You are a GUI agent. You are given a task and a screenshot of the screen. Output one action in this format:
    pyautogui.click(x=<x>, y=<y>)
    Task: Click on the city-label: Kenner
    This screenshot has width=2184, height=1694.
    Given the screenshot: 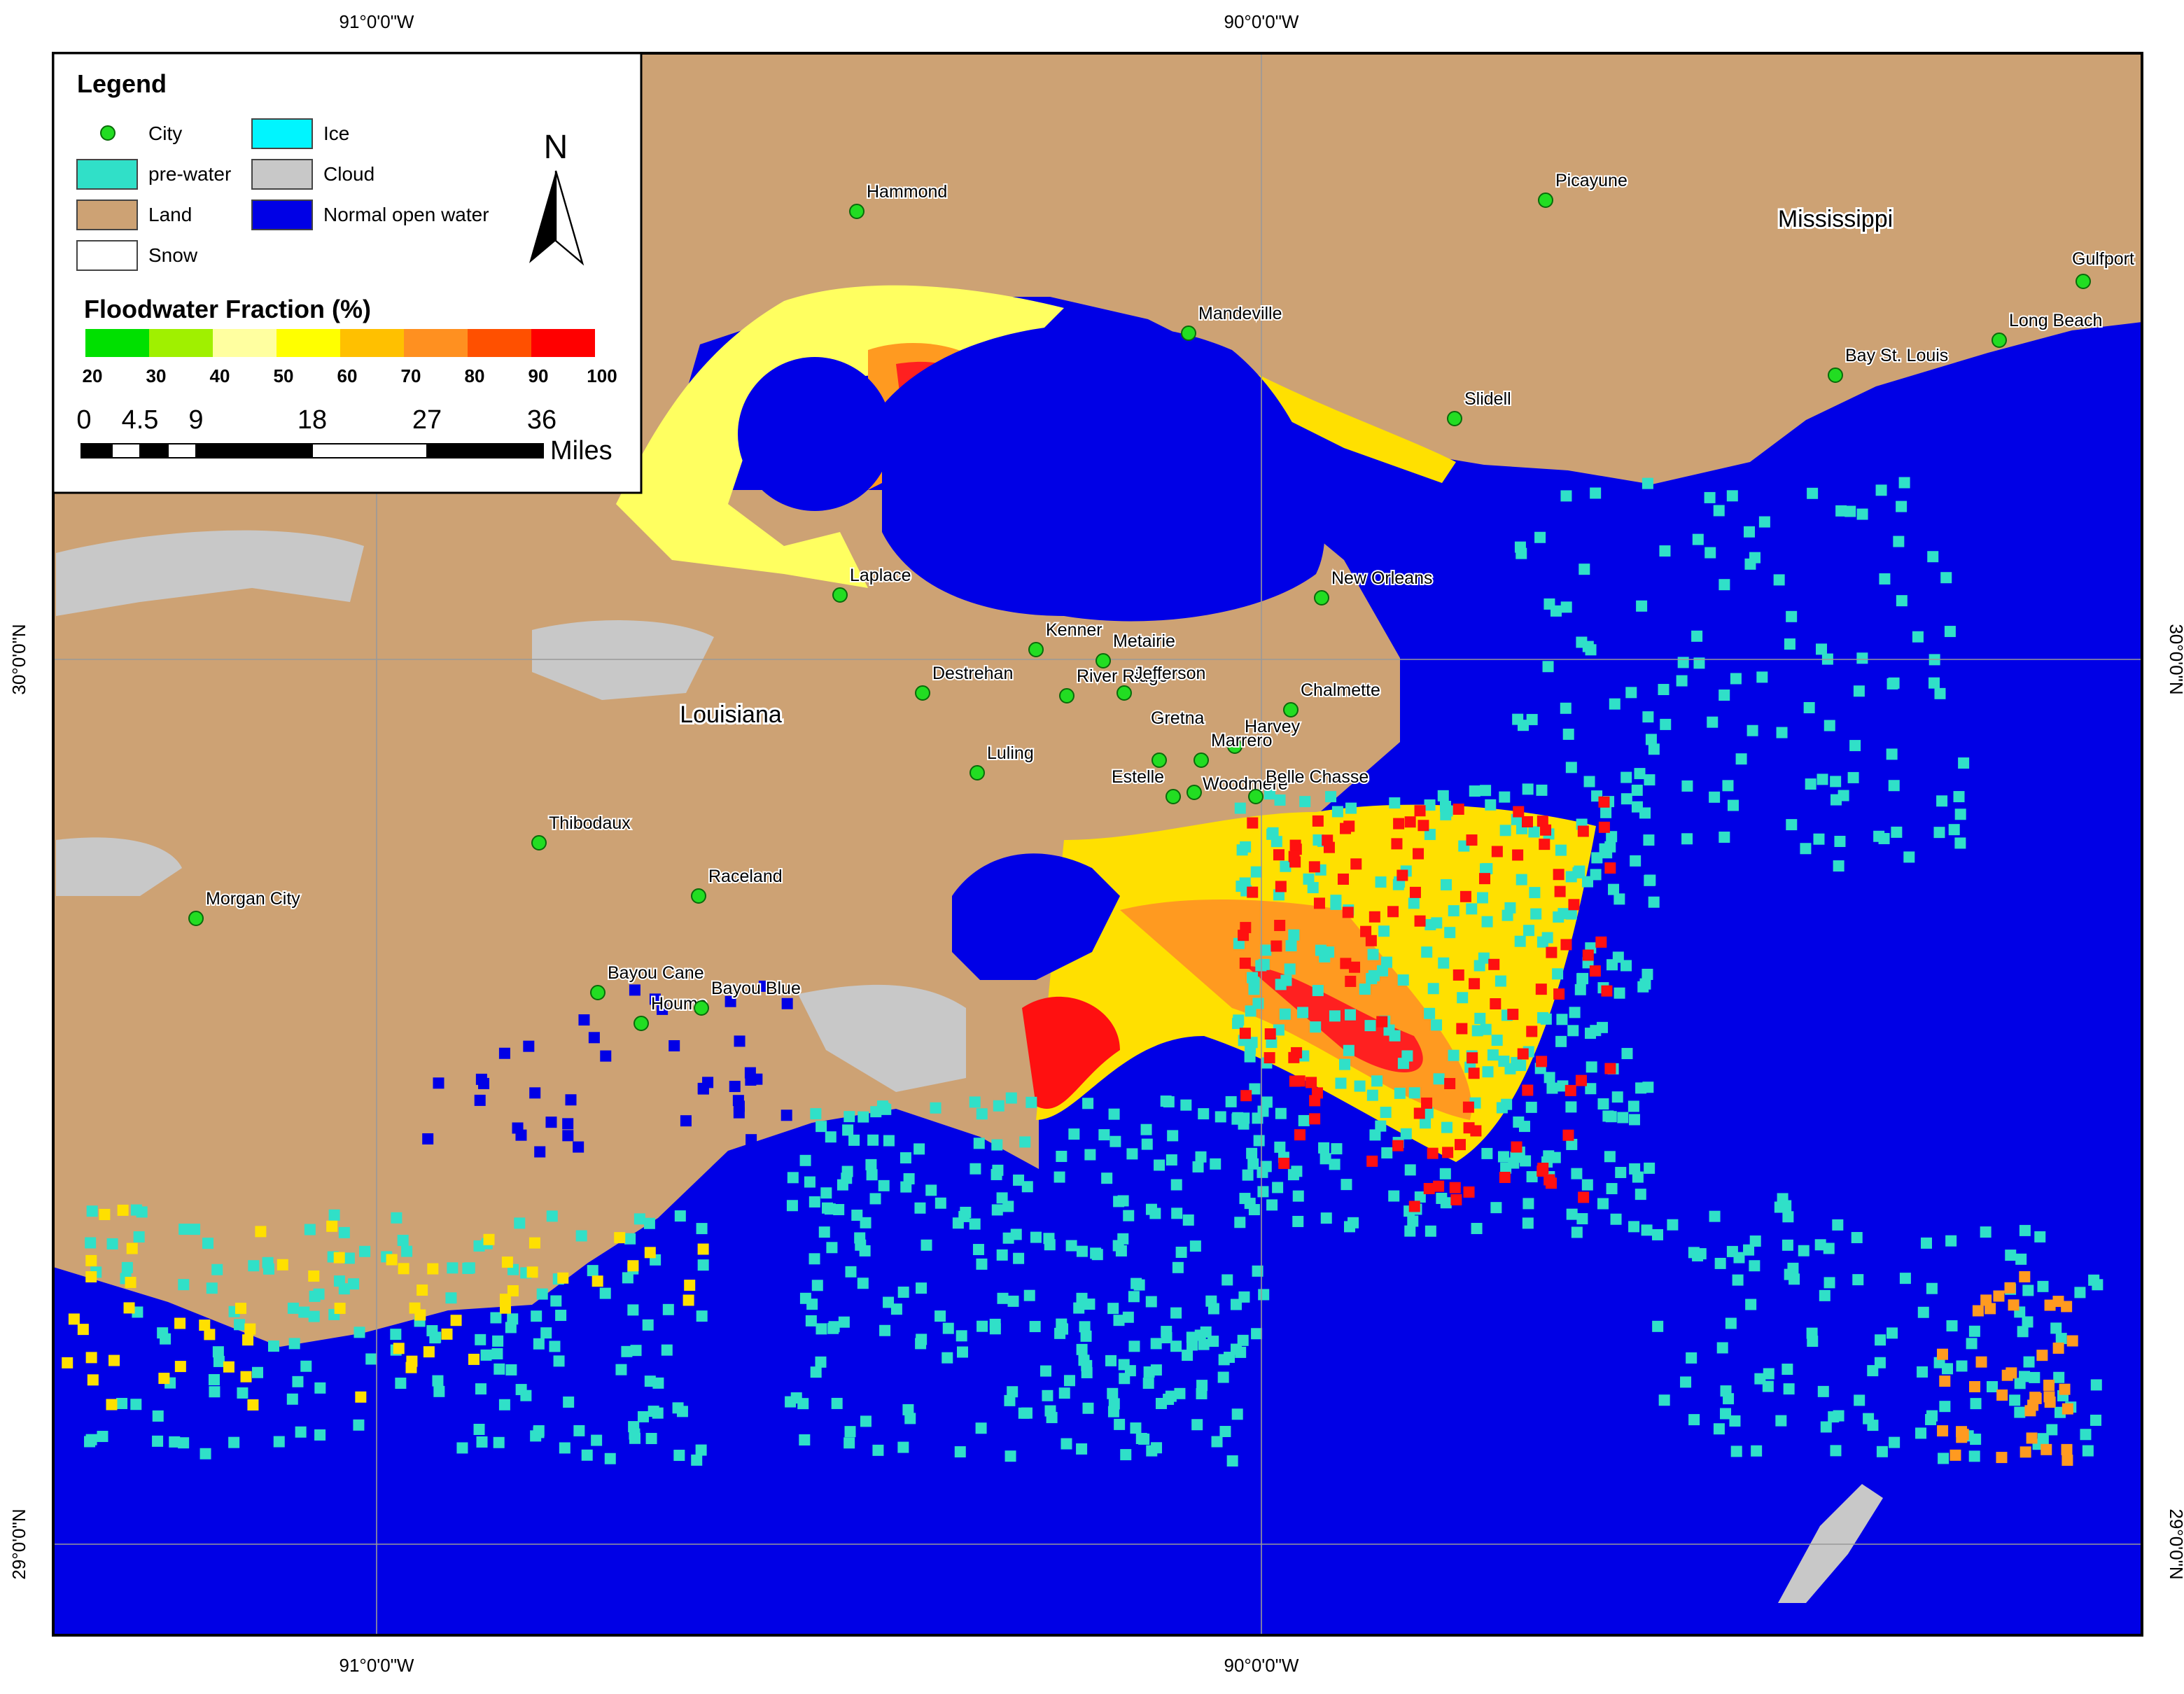 What is the action you would take?
    pyautogui.click(x=1074, y=630)
    